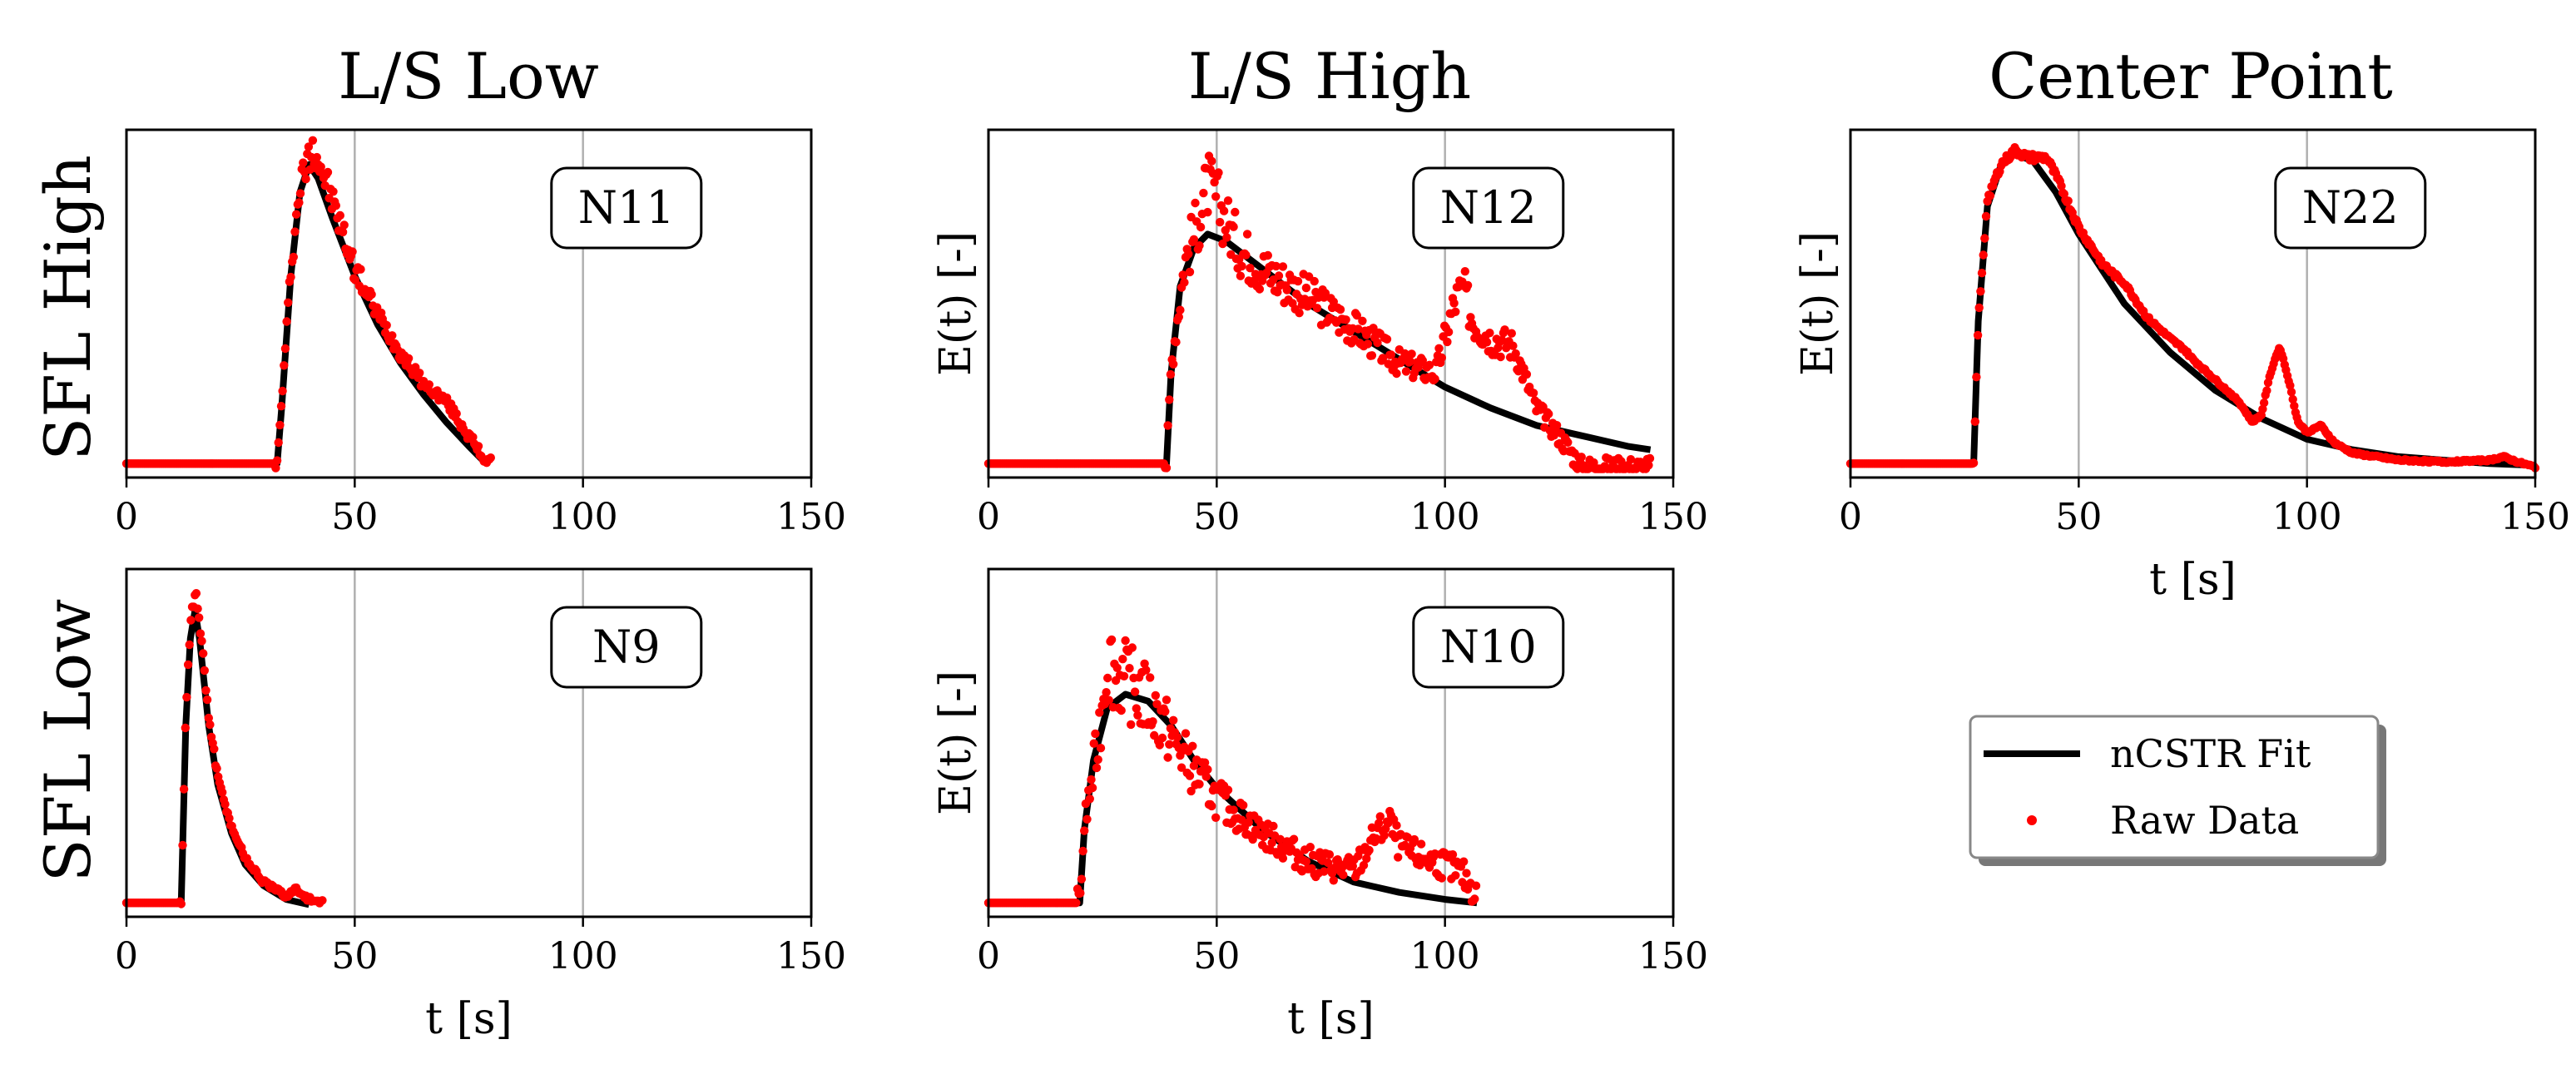 The height and width of the screenshot is (1084, 2576). I want to click on column-title-ls-low: L/S Low, so click(468, 76).